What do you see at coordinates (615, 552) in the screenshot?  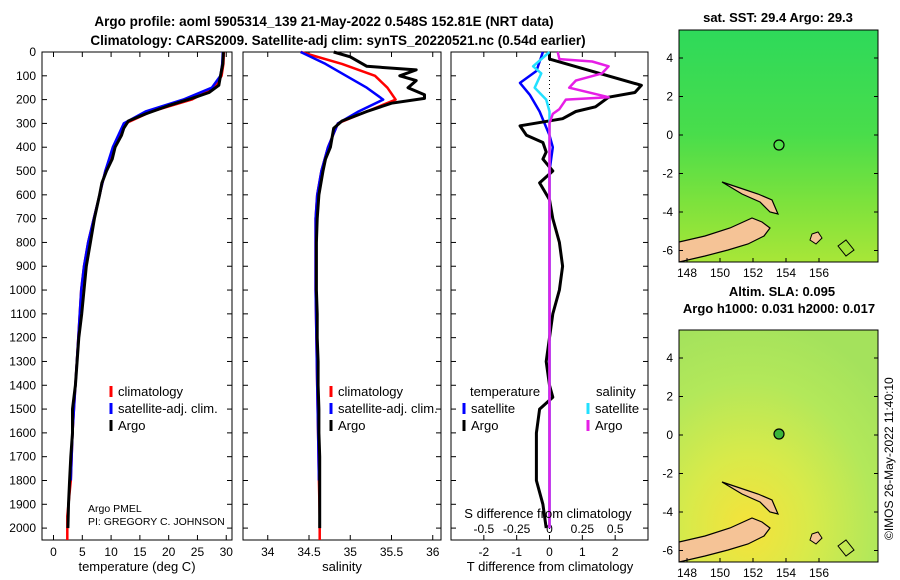 I see `x-tick-label: 2` at bounding box center [615, 552].